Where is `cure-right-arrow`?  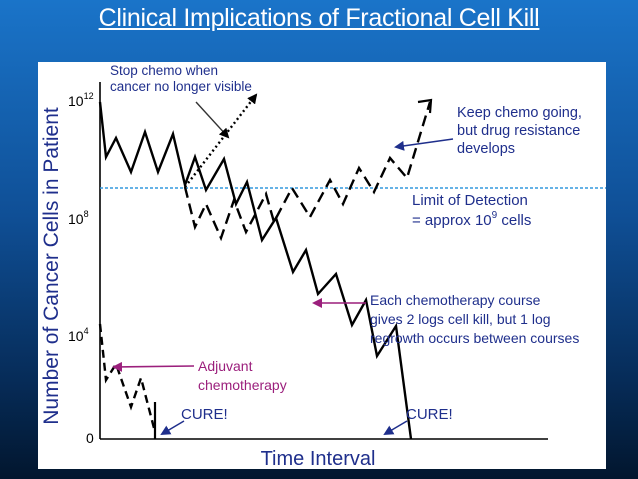 cure-right-arrow is located at coordinates (395, 428).